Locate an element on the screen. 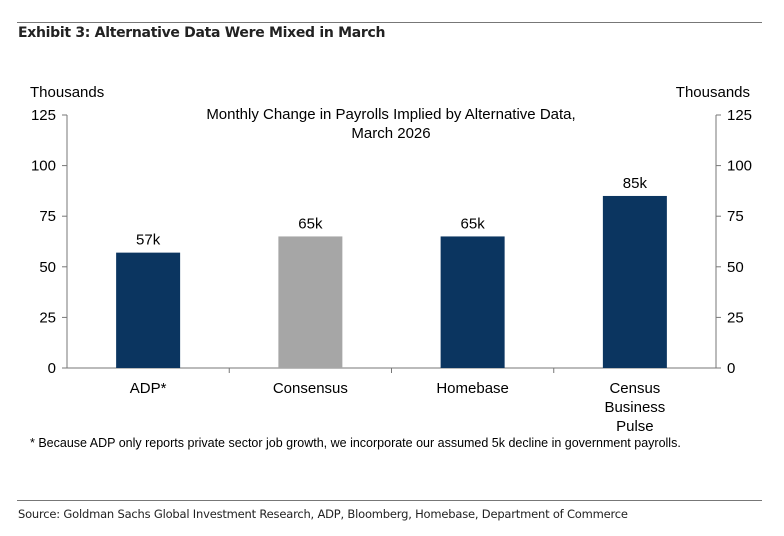 This screenshot has width=784, height=536. left-tick-label: 100 is located at coordinates (43, 166).